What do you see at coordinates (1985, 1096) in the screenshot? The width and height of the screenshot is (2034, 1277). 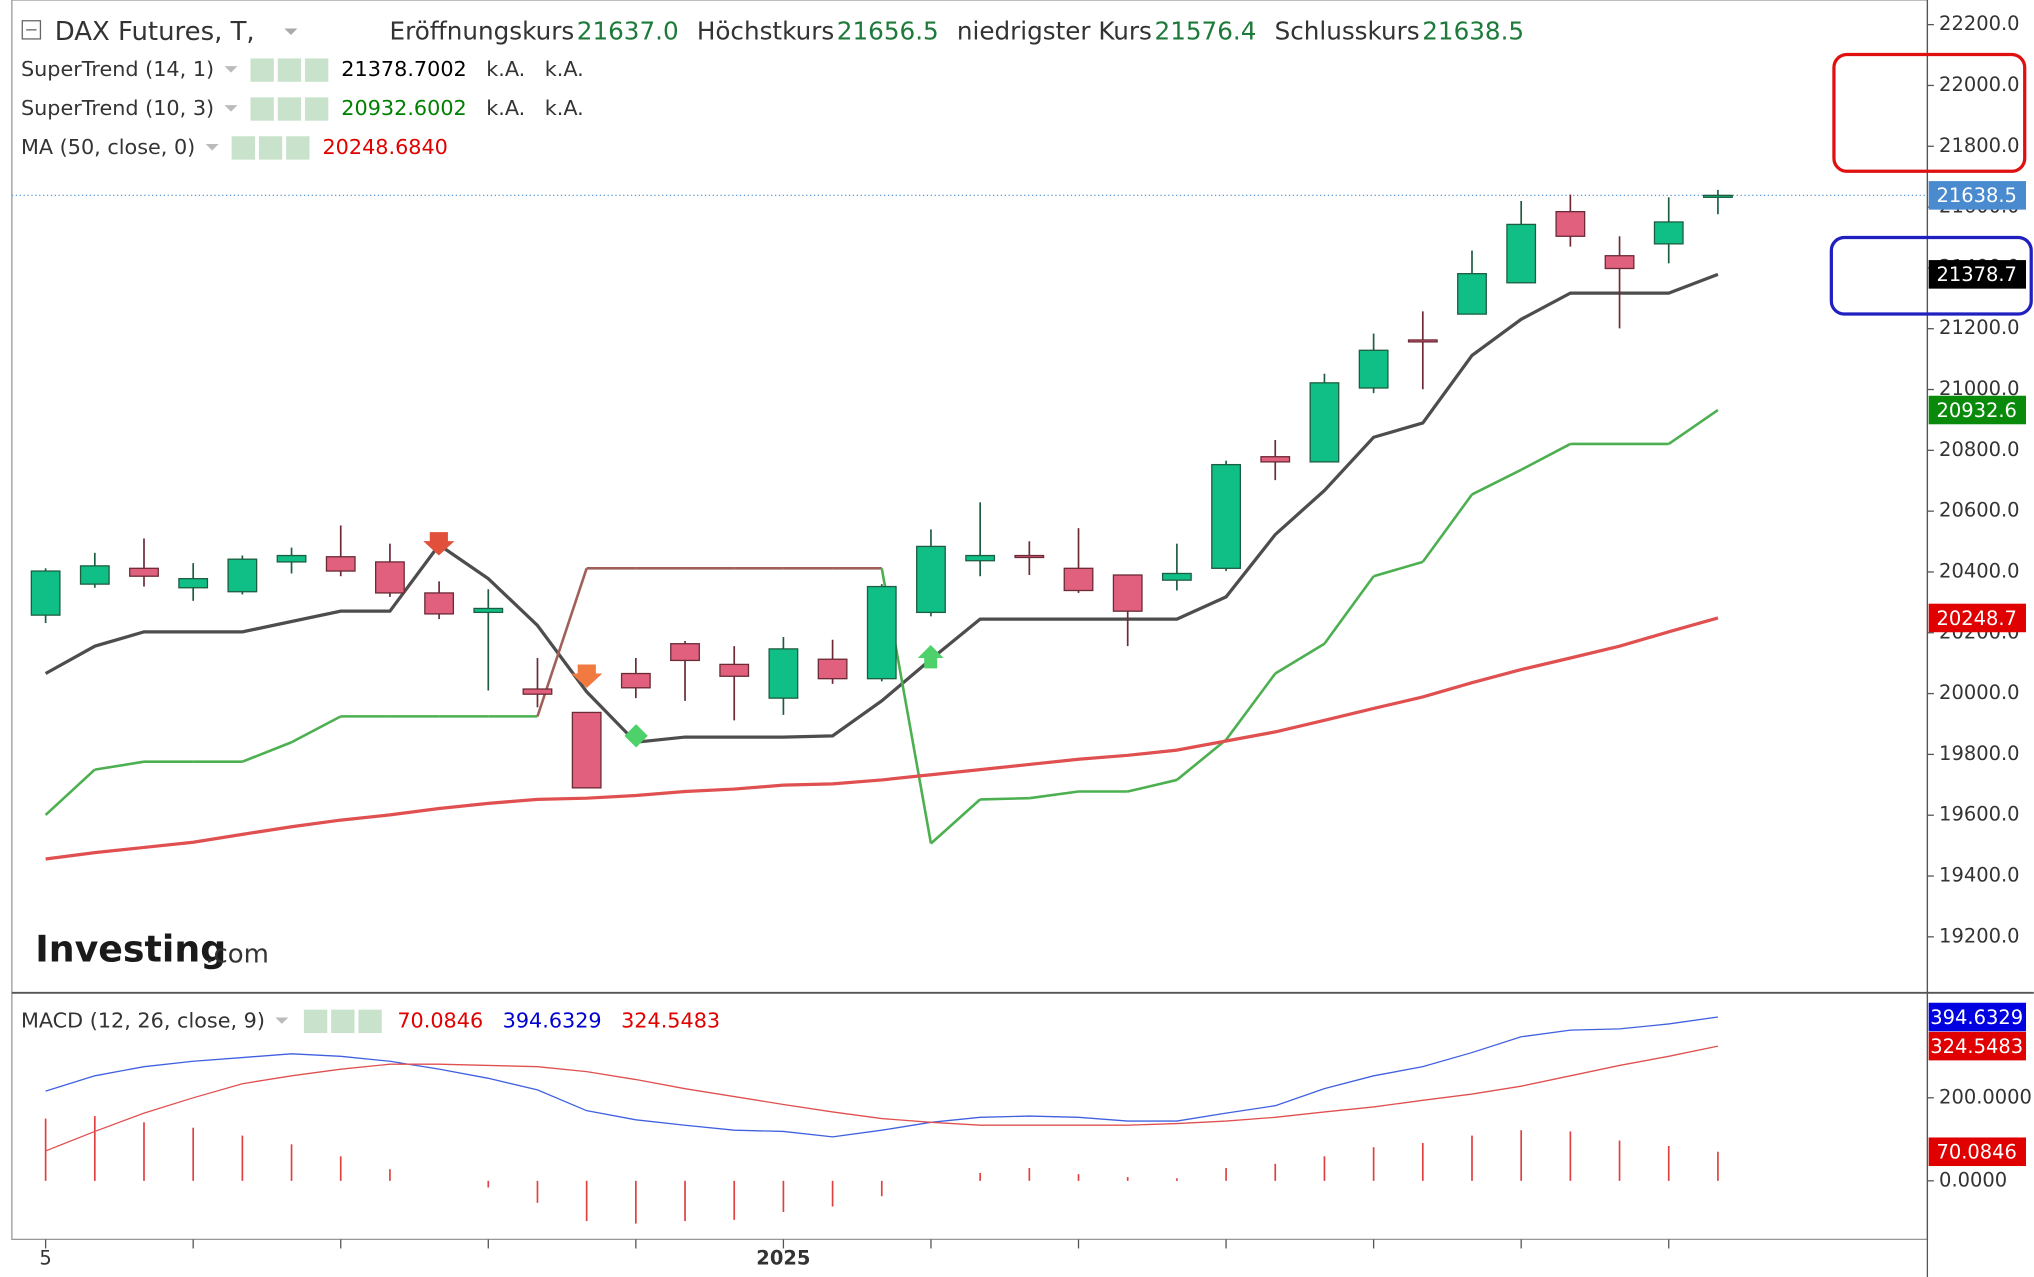 I see `y-tick-label: 200.0000` at bounding box center [1985, 1096].